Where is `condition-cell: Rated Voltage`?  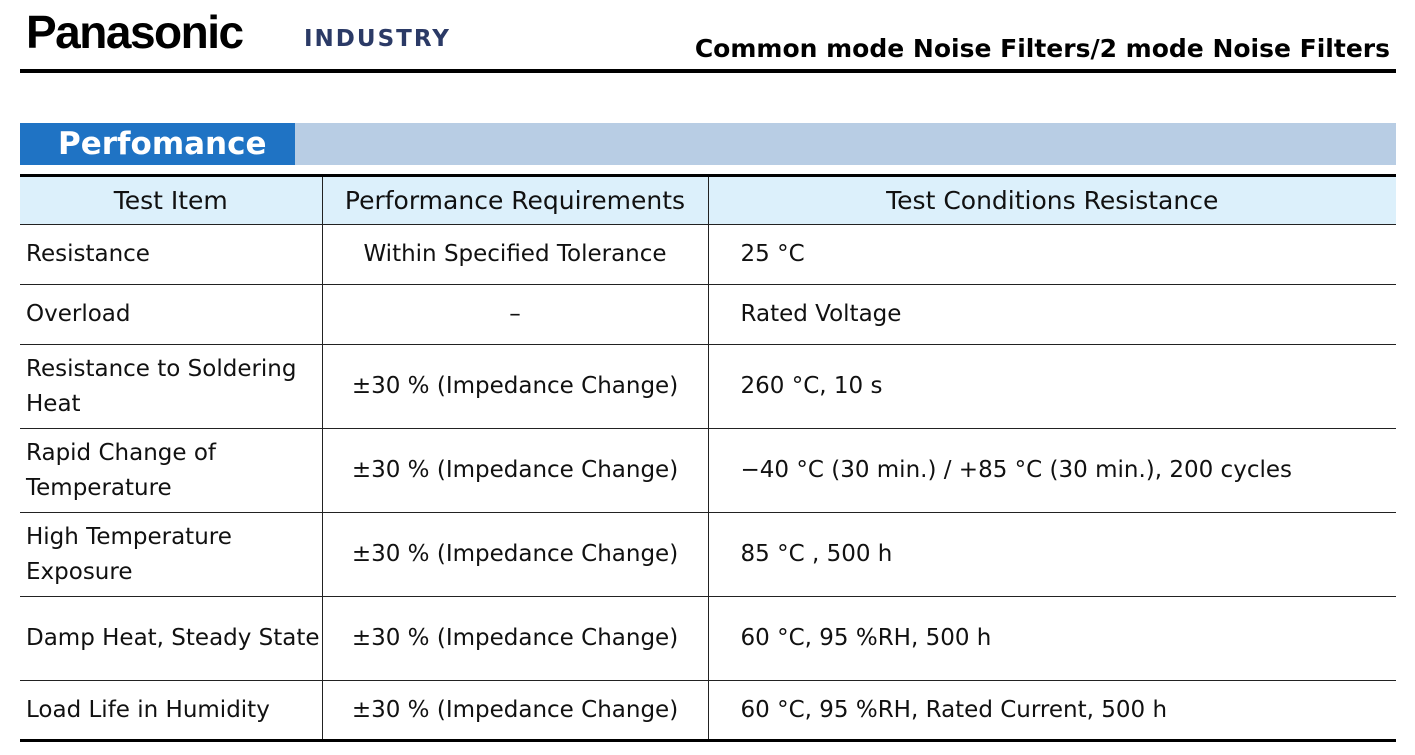
condition-cell: Rated Voltage is located at coordinates (1051, 314).